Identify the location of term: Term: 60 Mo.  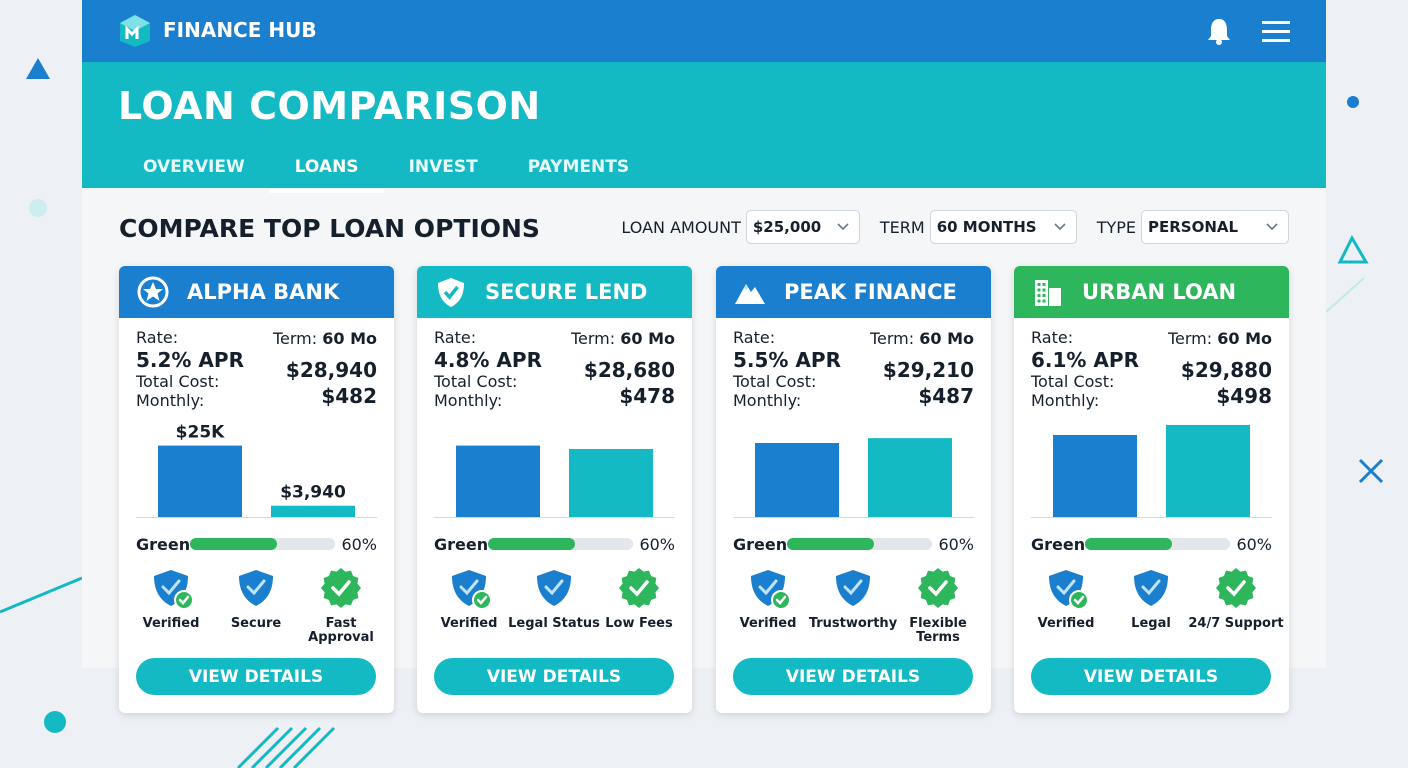
(325, 338).